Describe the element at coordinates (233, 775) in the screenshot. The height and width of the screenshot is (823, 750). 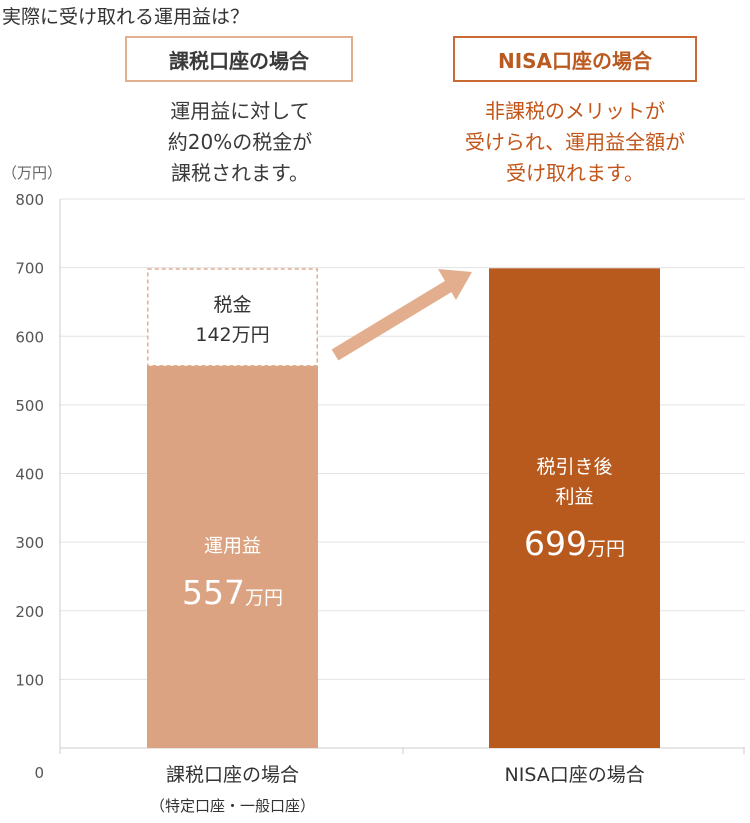
I see `x-category-label-taxed: 課税口座の場合` at that location.